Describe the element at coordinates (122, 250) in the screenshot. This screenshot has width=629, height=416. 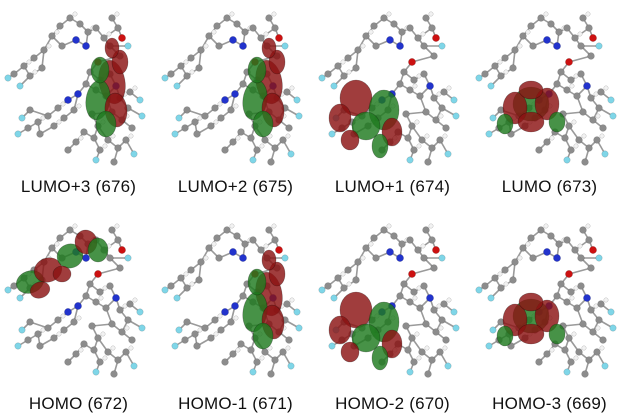
I see `atom-o` at that location.